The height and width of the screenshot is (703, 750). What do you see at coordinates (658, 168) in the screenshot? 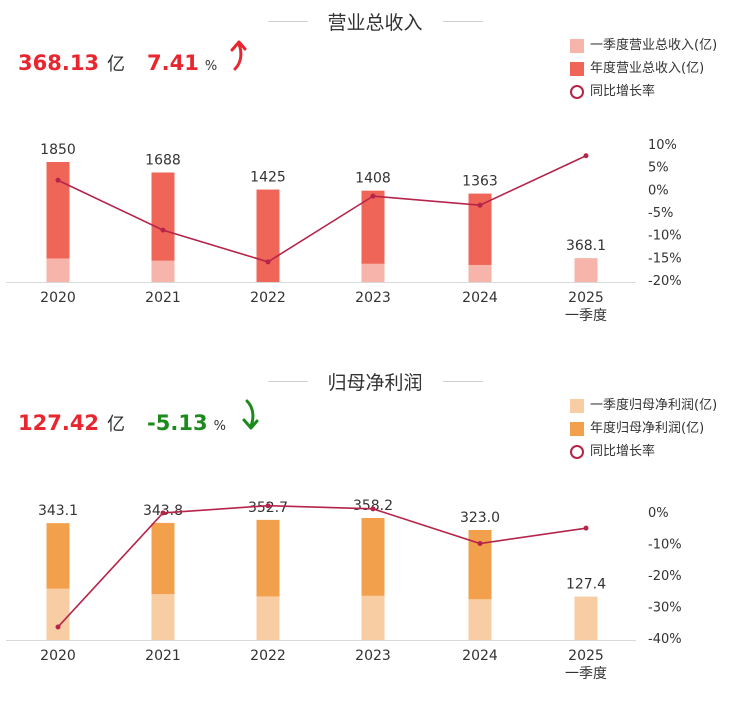
I see `y-right-tick-label: 5%` at bounding box center [658, 168].